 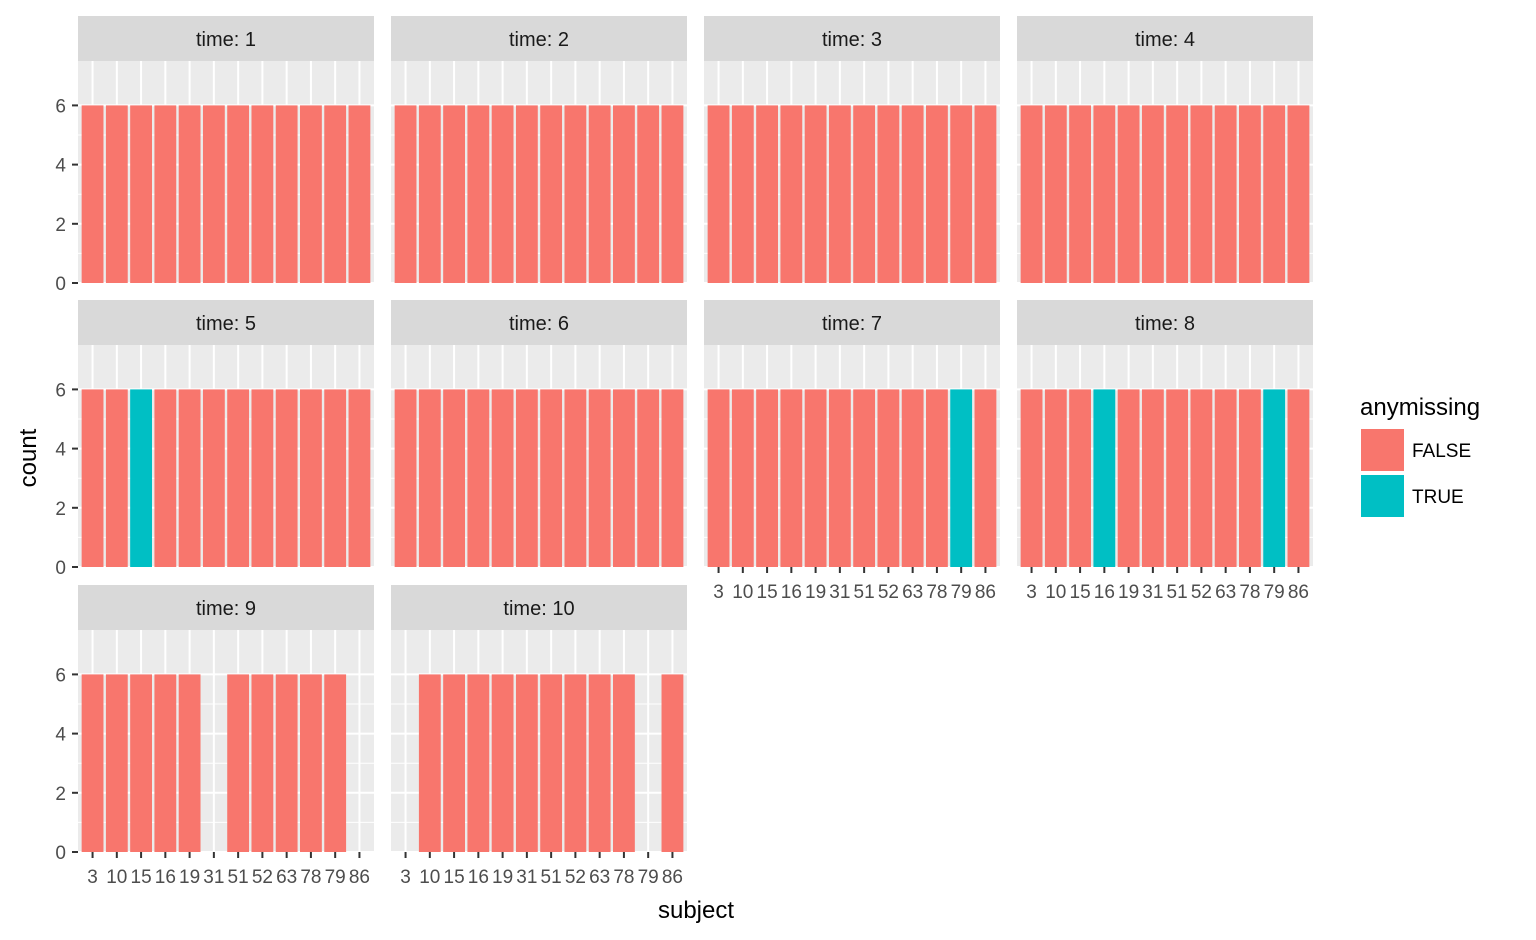 What do you see at coordinates (359, 877) in the screenshot?
I see `x-tick-label: 86` at bounding box center [359, 877].